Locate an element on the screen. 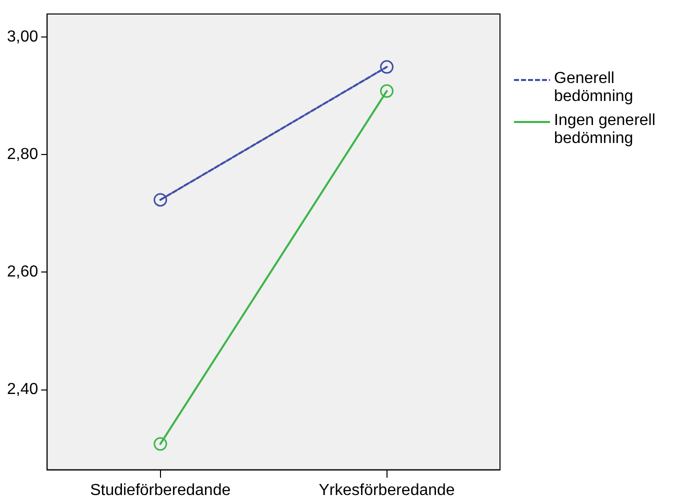 This screenshot has height=503, width=677. y-tick-label: 2,60 is located at coordinates (22, 272).